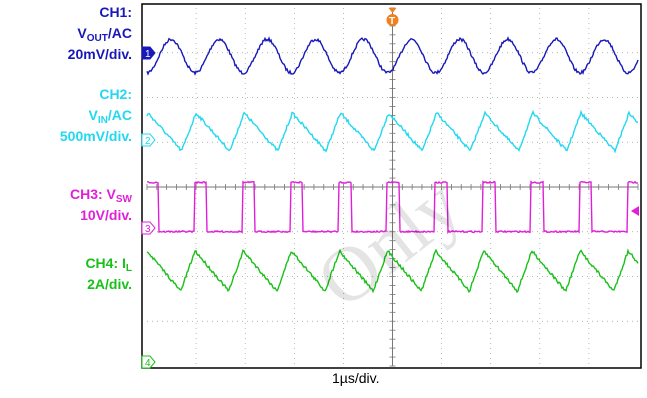 The width and height of the screenshot is (647, 398). I want to click on waveform-ch4, so click(392, 271).